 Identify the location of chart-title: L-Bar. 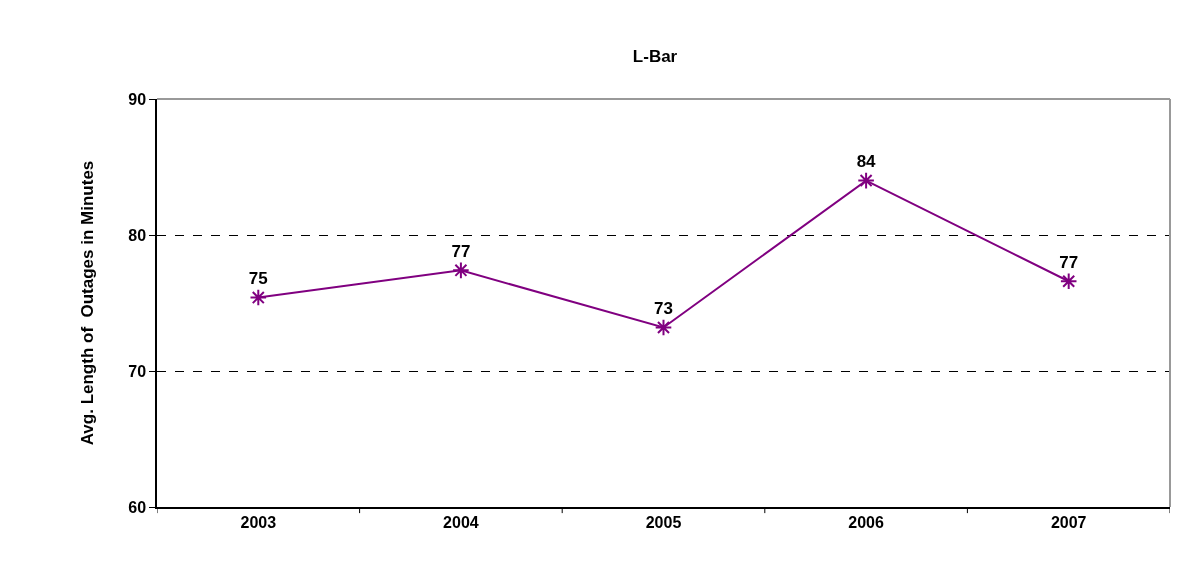
(655, 57).